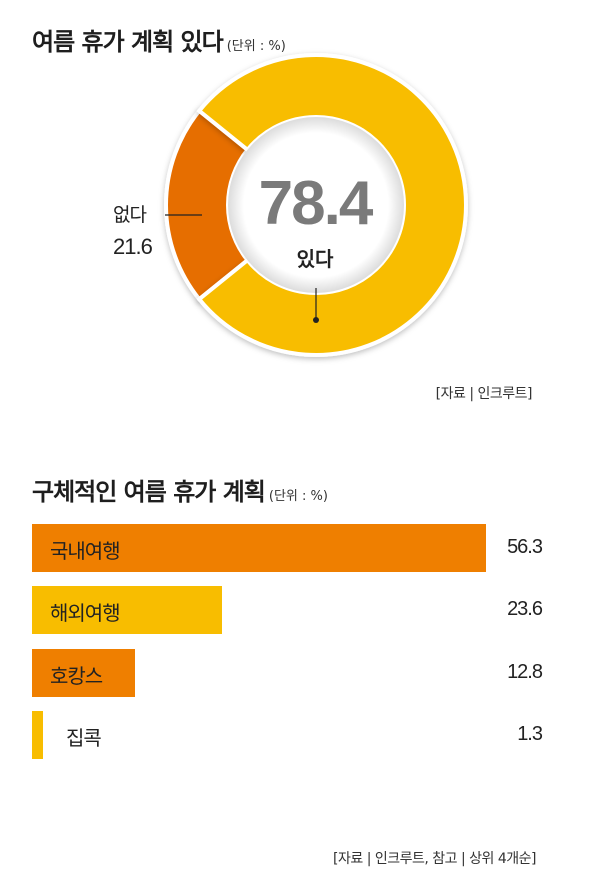 The image size is (600, 887). I want to click on bar-category-label: 호캉스, so click(76, 676).